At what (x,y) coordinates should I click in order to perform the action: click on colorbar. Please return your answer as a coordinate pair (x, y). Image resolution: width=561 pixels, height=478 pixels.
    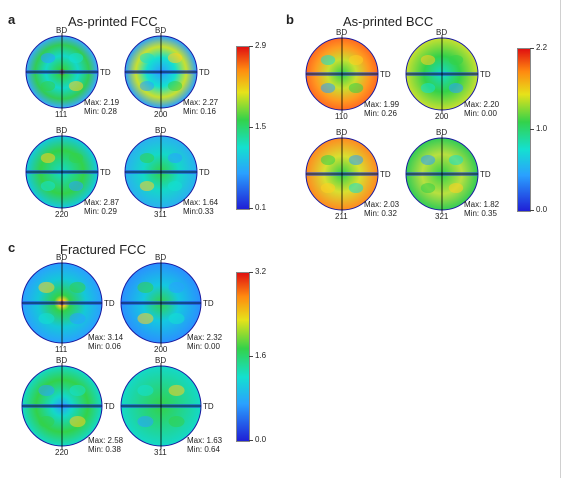
    Looking at the image, I should click on (243, 128).